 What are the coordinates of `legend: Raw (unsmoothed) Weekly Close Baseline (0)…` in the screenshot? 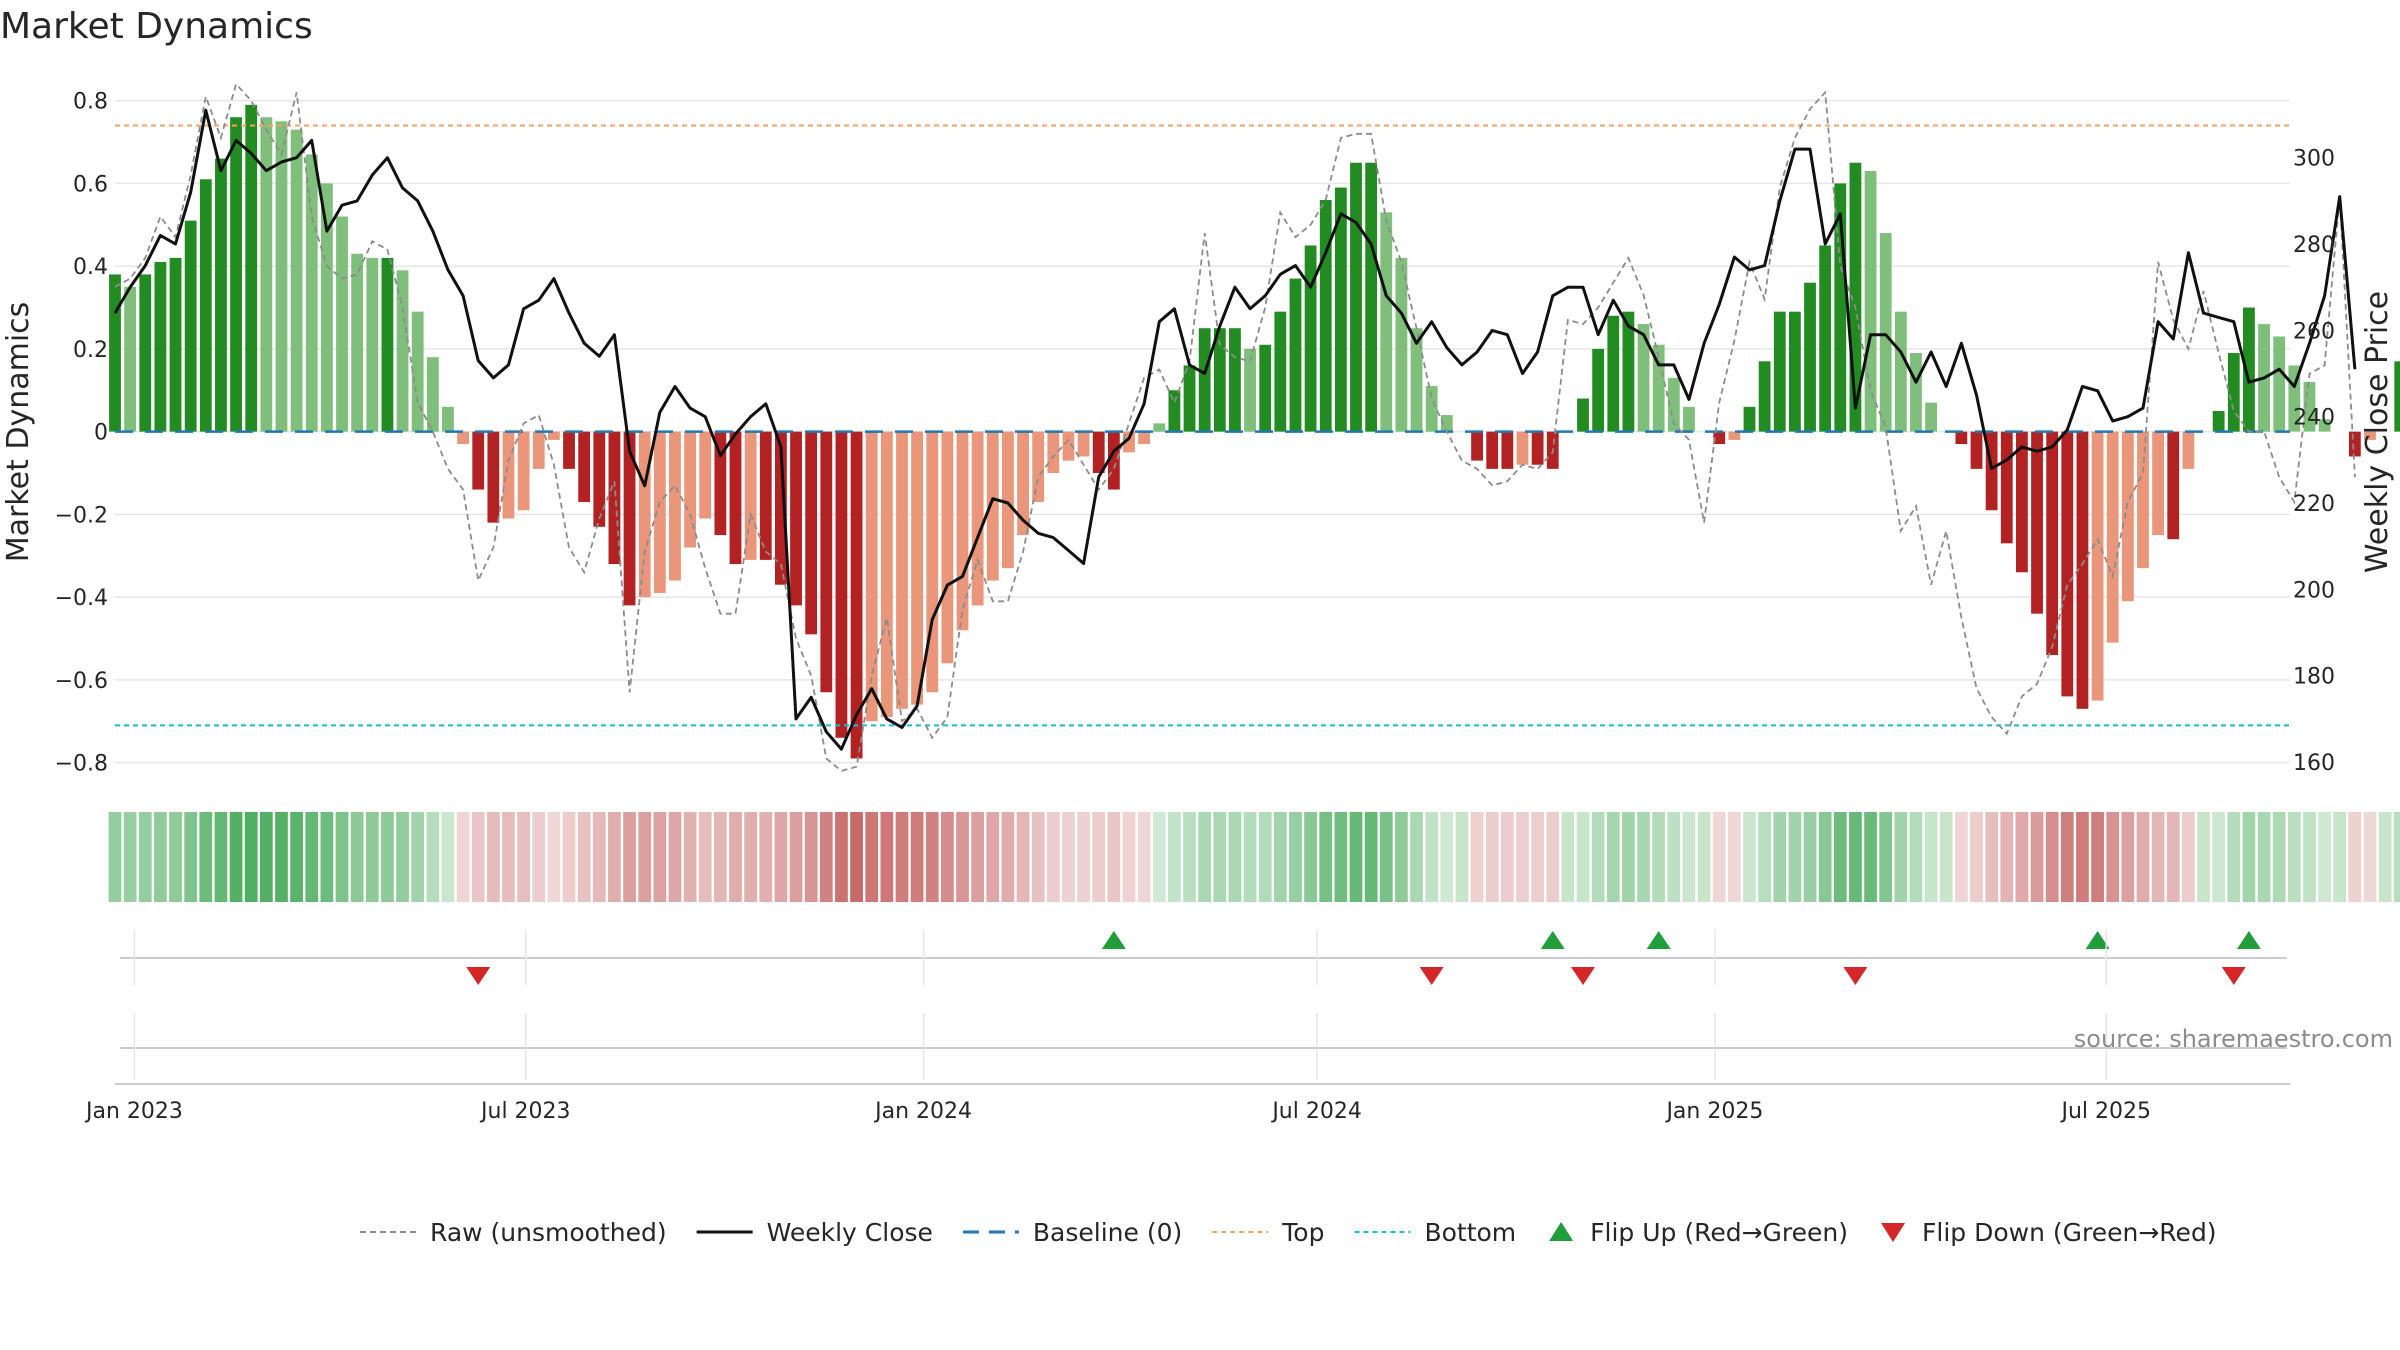 It's located at (1288, 1232).